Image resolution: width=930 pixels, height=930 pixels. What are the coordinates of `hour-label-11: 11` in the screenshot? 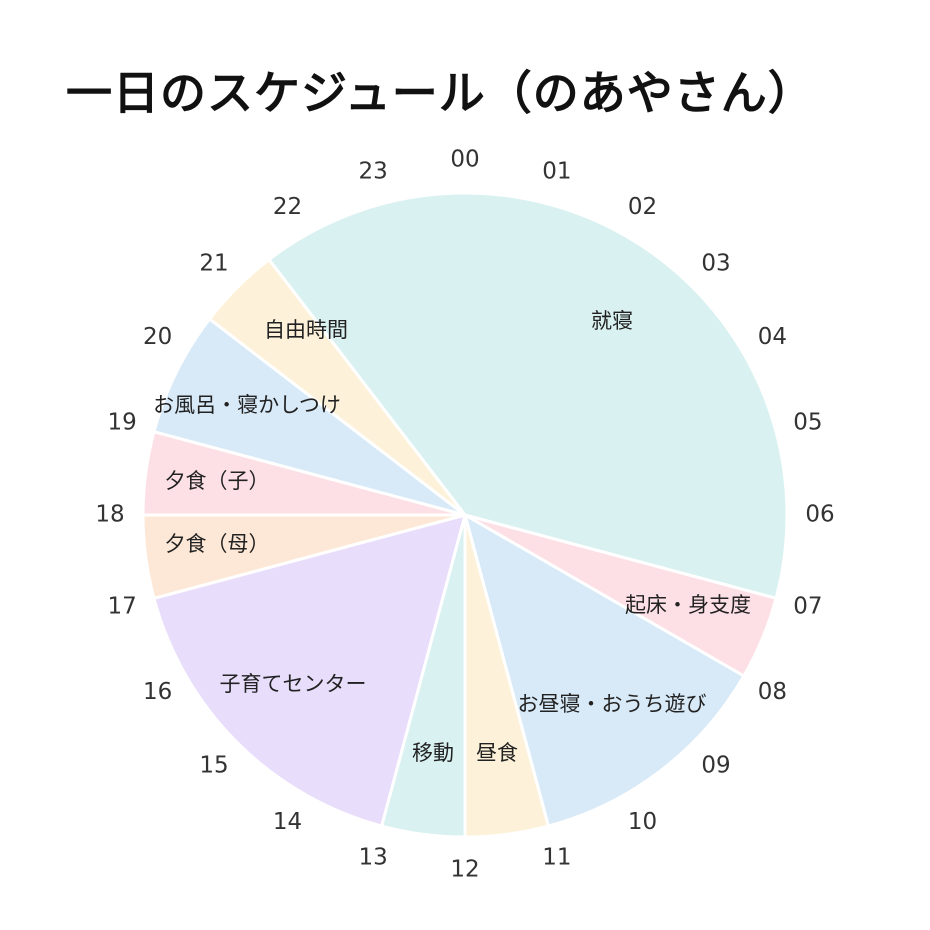 It's located at (556, 857).